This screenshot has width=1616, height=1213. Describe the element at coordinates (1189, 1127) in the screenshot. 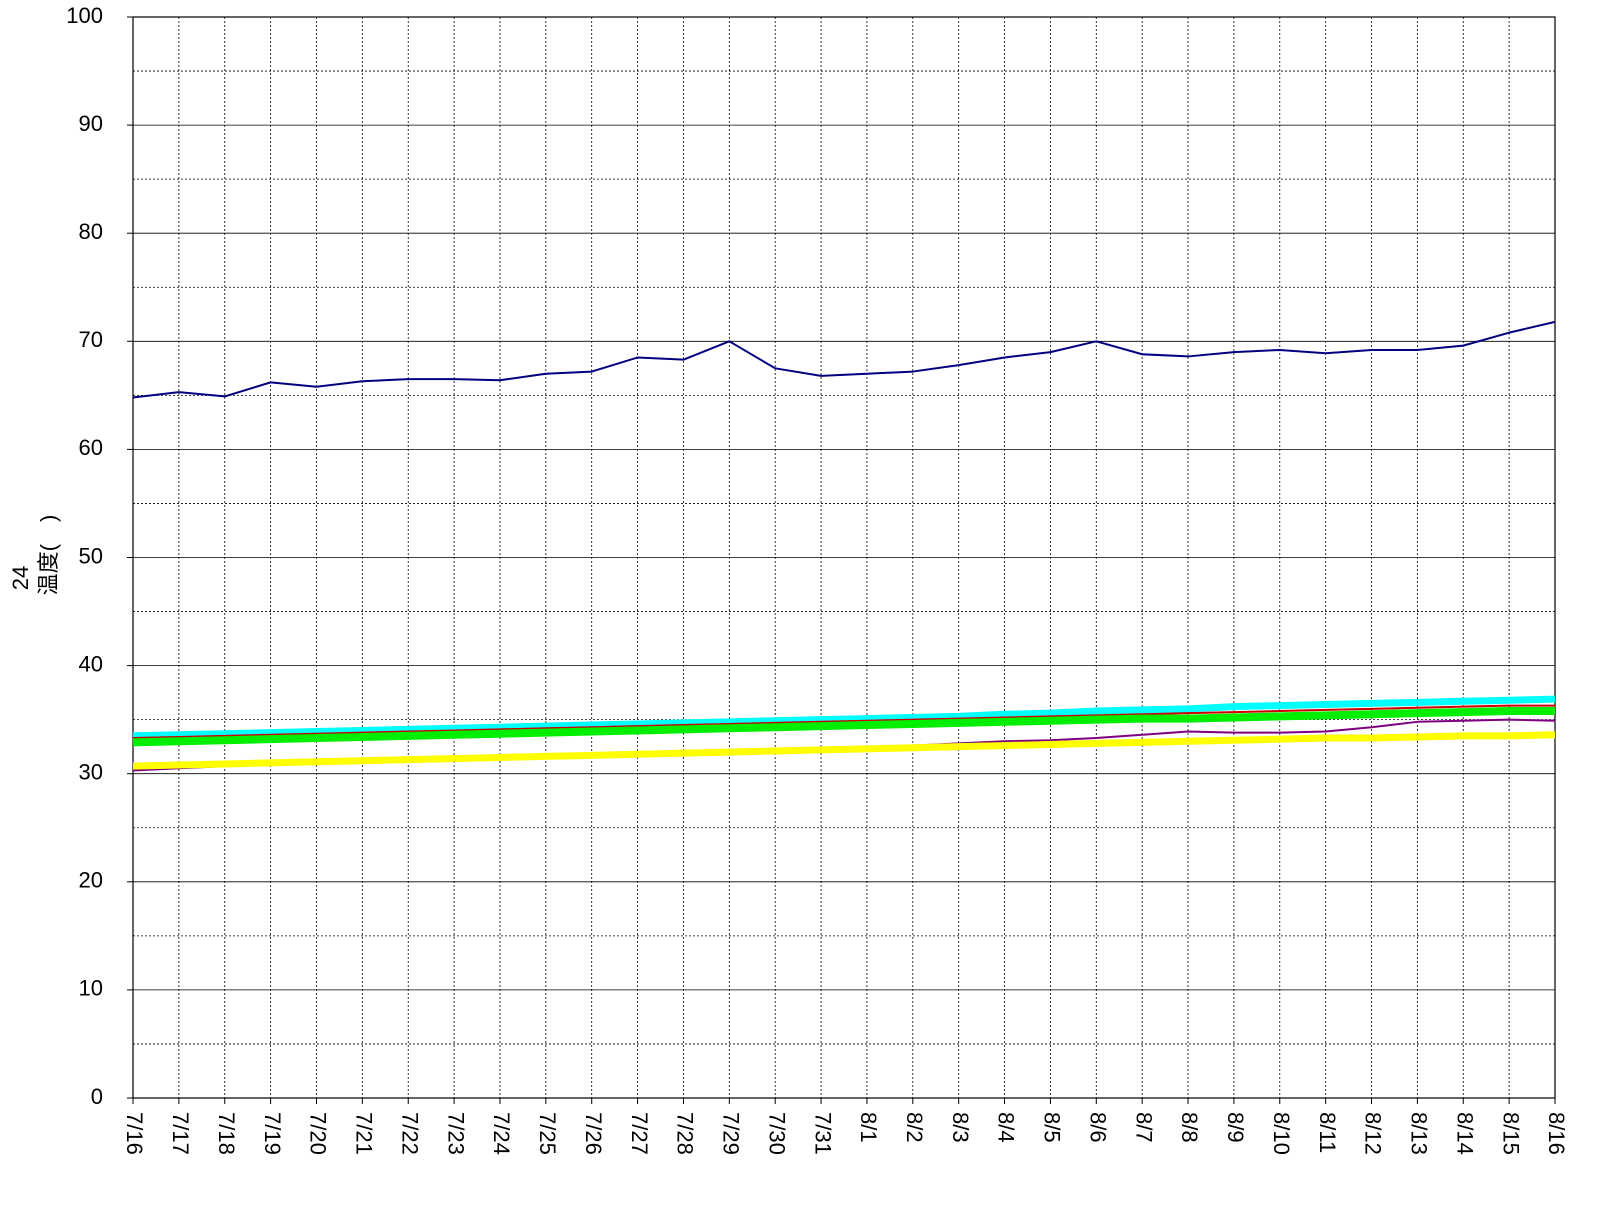

I see `x-tick-label: 8/8` at that location.